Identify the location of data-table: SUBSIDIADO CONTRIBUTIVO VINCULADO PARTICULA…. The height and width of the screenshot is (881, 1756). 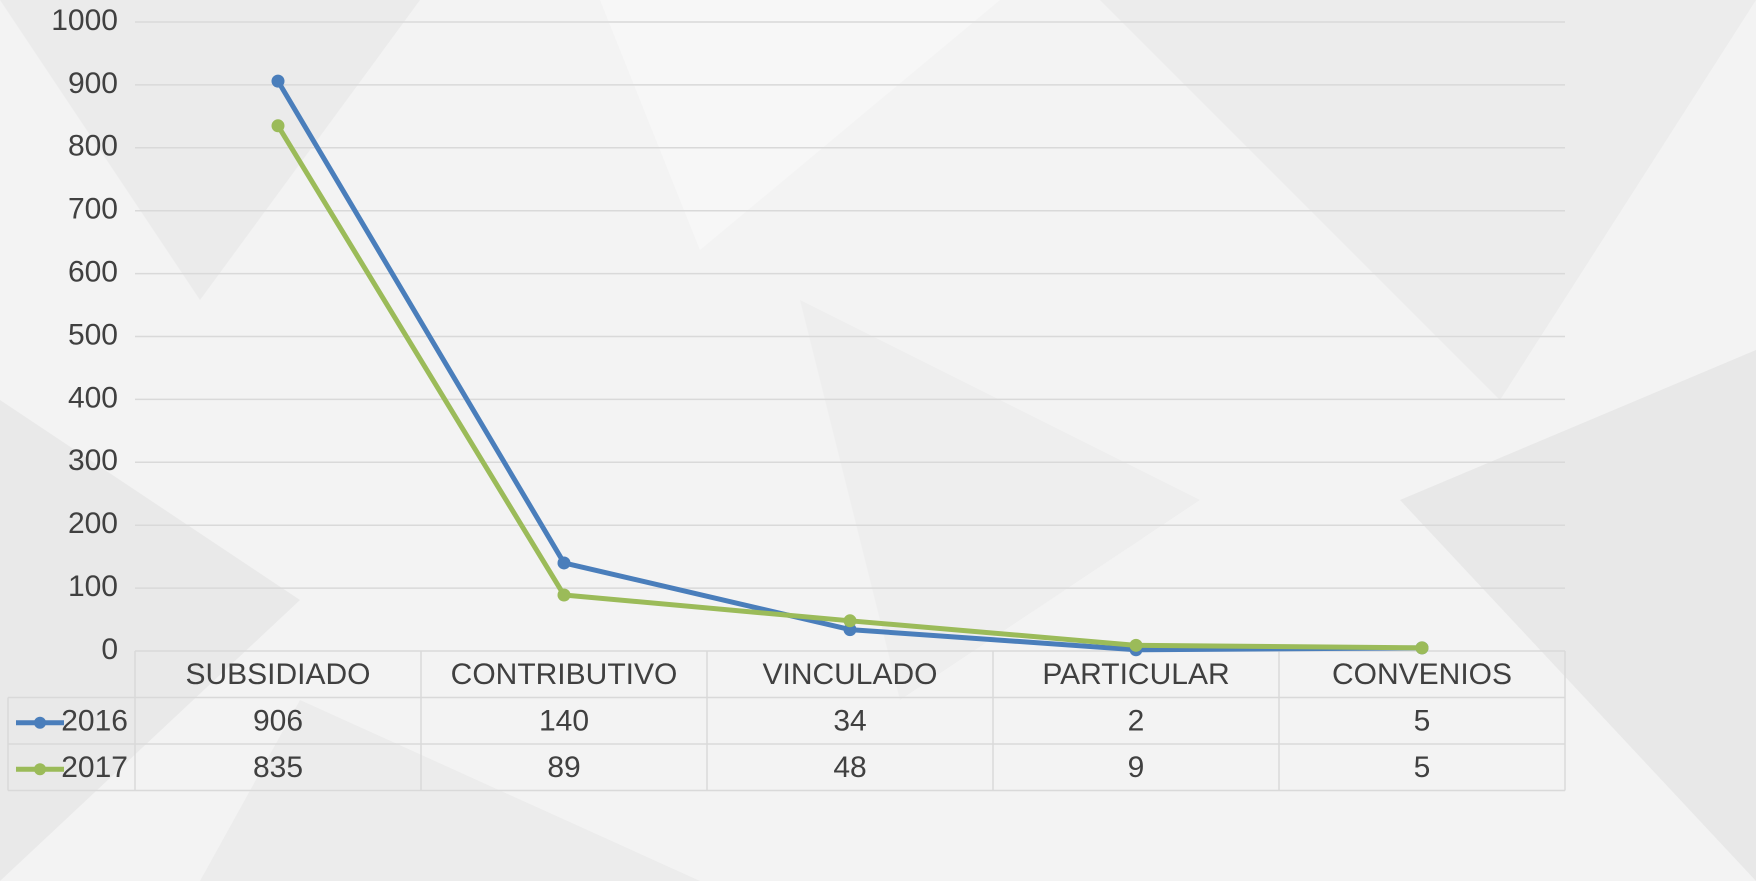
(786, 721).